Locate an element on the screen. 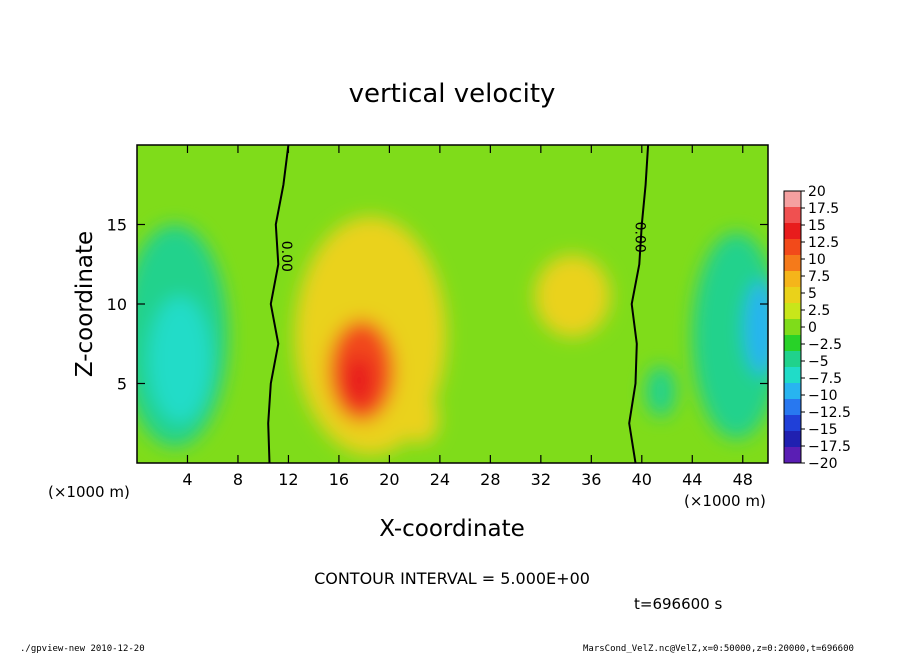  colorbar-label-12: −10 is located at coordinates (823, 396).